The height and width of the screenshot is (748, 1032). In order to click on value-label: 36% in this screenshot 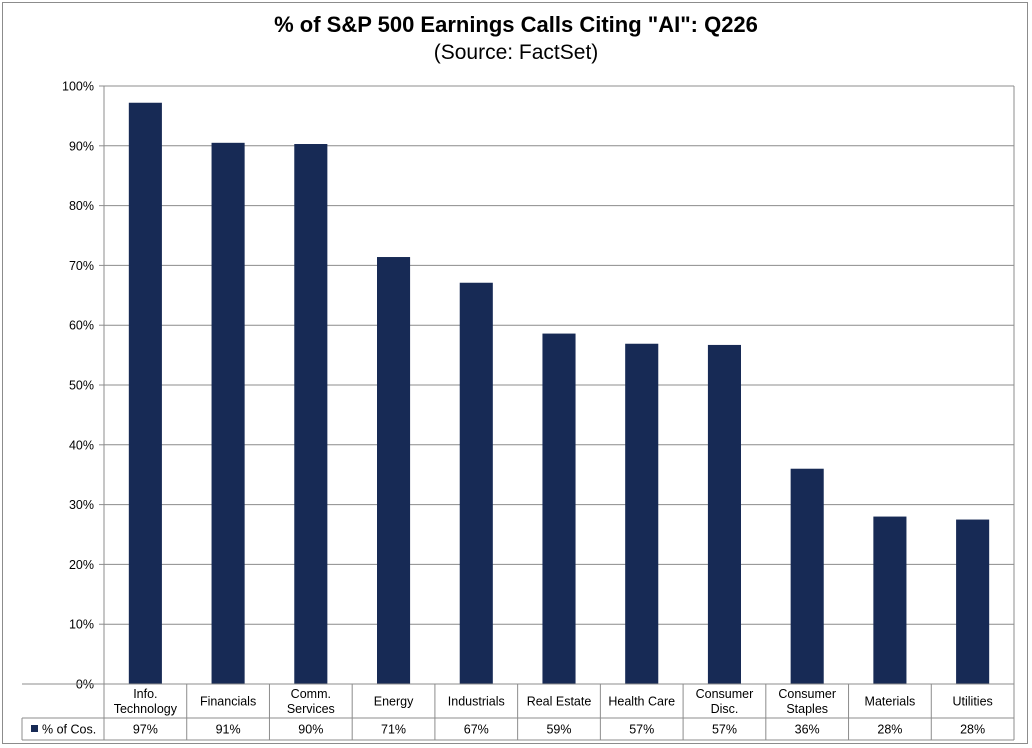, I will do `click(807, 730)`.